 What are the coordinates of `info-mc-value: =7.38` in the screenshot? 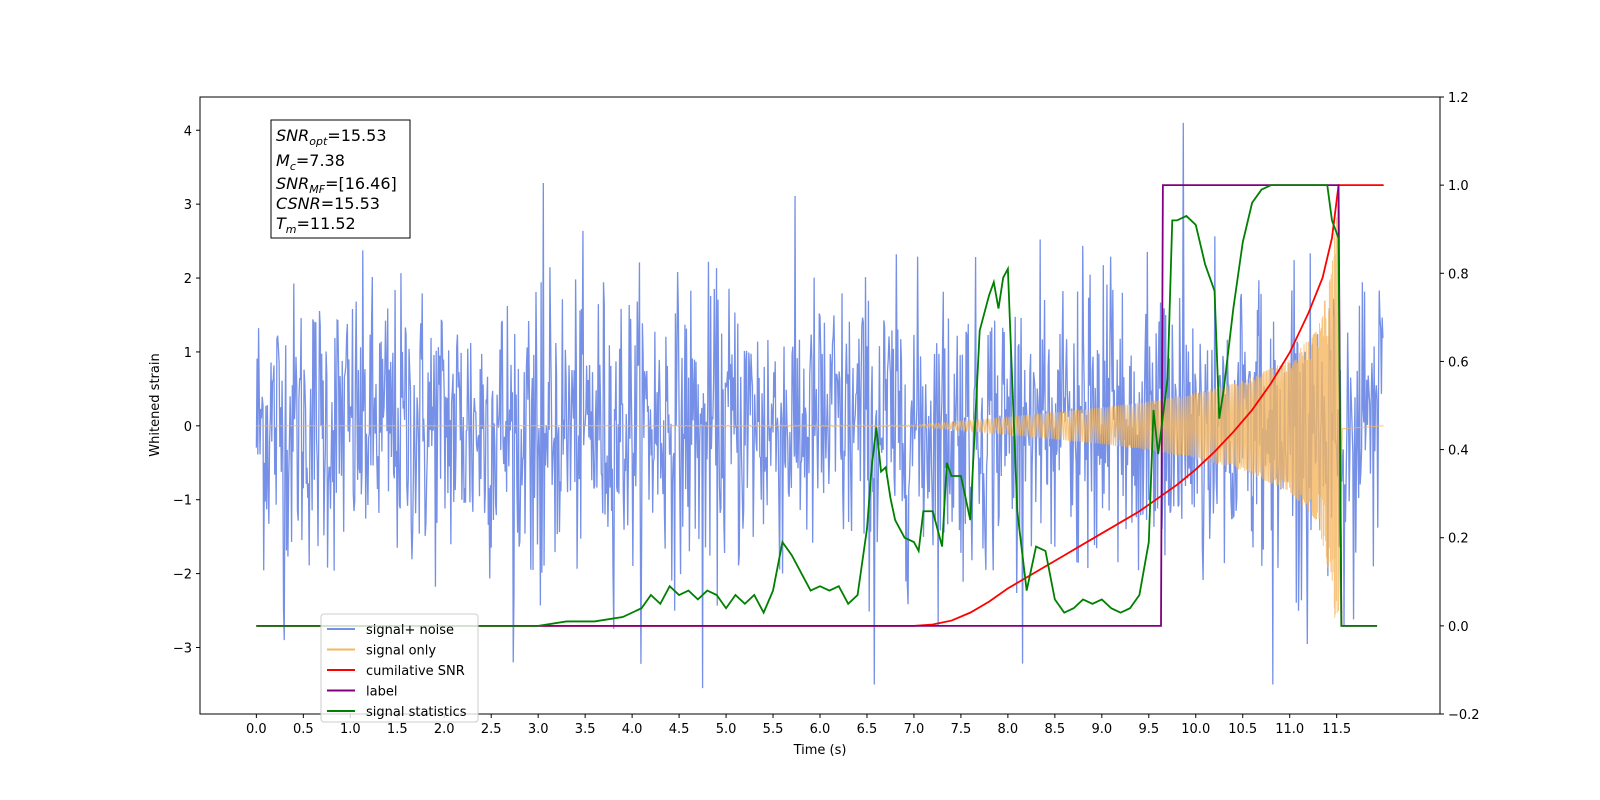 It's located at (320, 160).